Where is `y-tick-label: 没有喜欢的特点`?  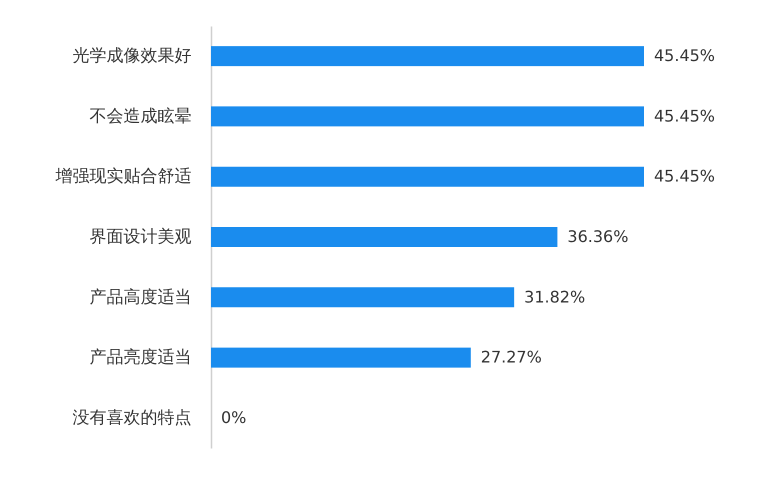 y-tick-label: 没有喜欢的特点 is located at coordinates (132, 418).